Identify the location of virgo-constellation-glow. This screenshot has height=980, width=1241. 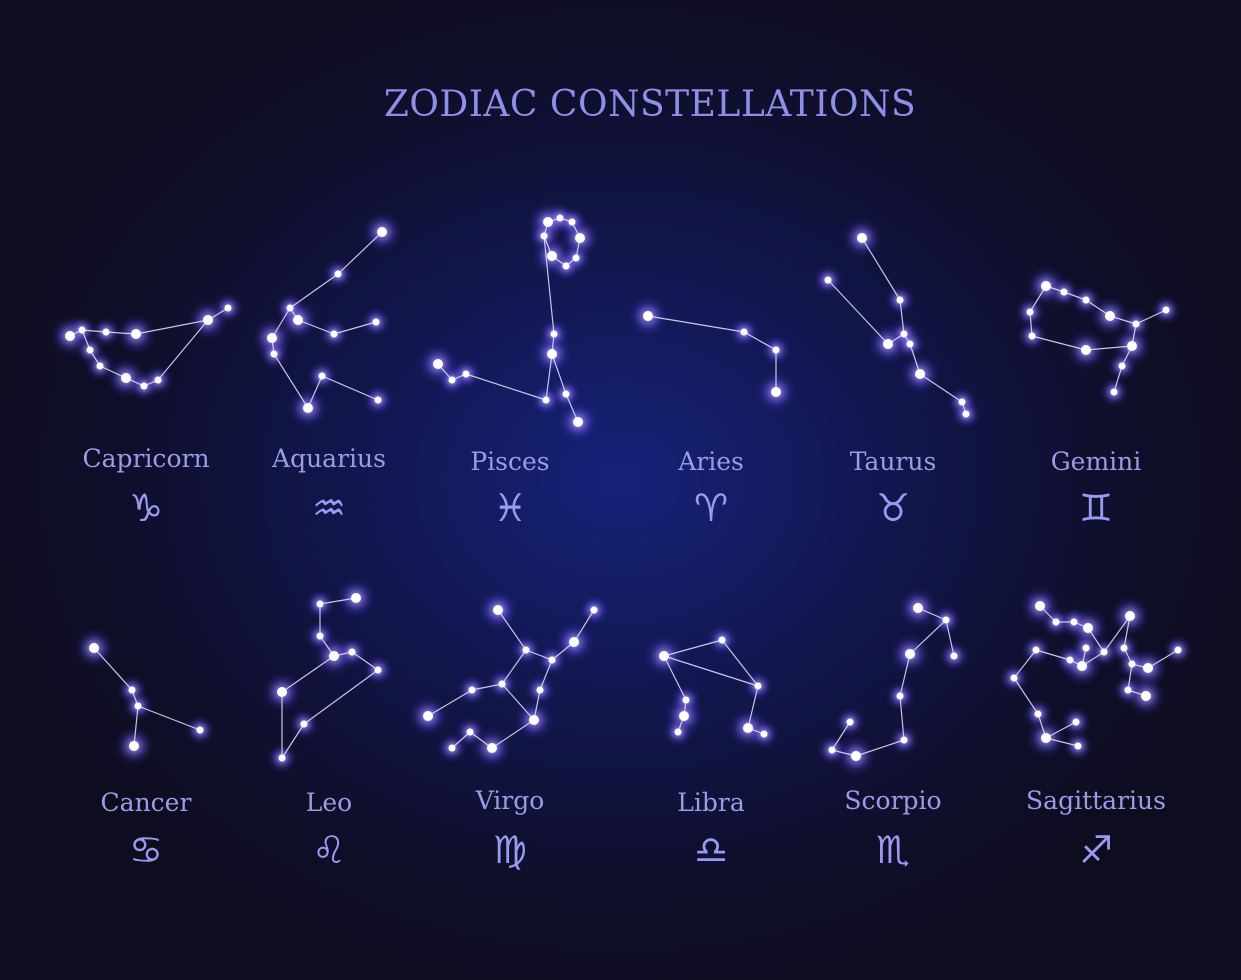
(508, 679).